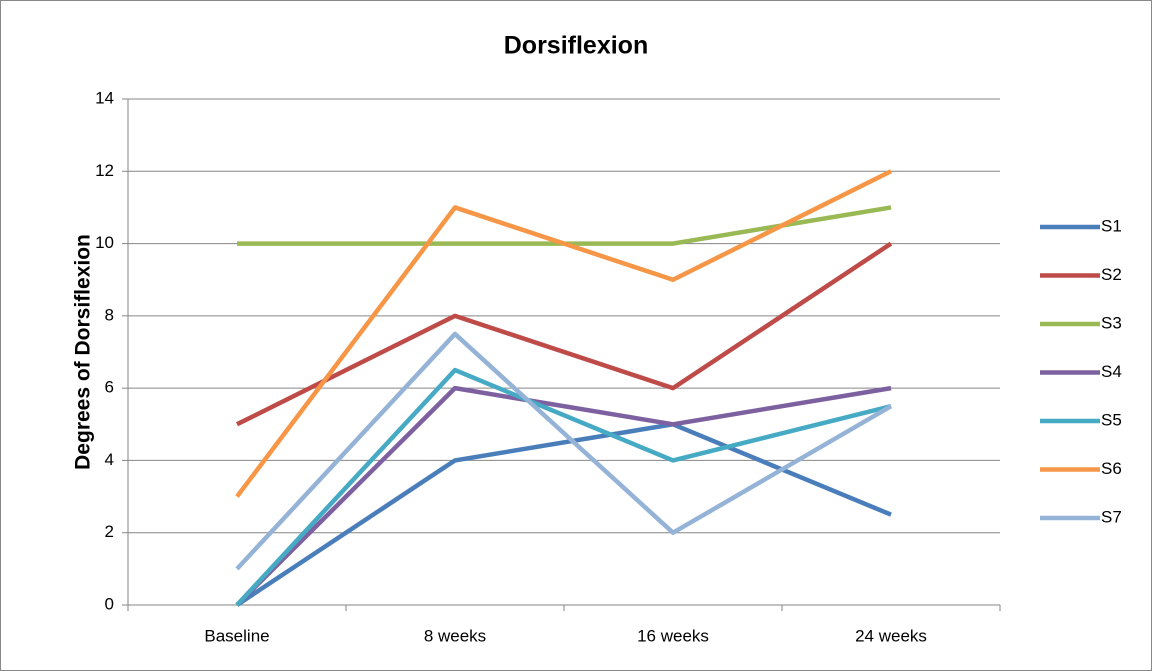 The height and width of the screenshot is (671, 1152). I want to click on chart-title: Dorsiflexion, so click(576, 46).